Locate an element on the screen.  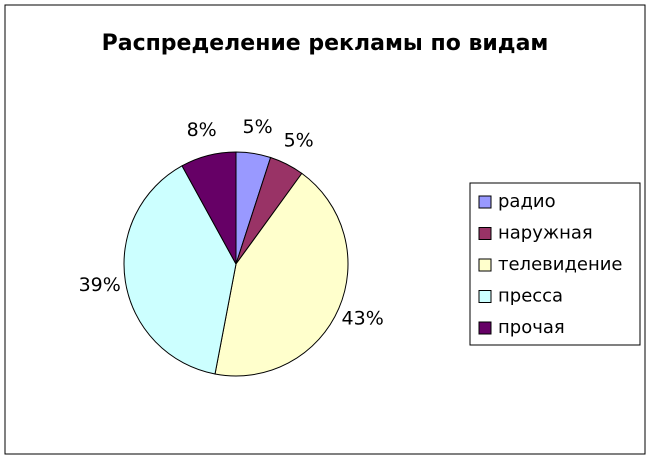
data-label: 39% is located at coordinates (100, 285).